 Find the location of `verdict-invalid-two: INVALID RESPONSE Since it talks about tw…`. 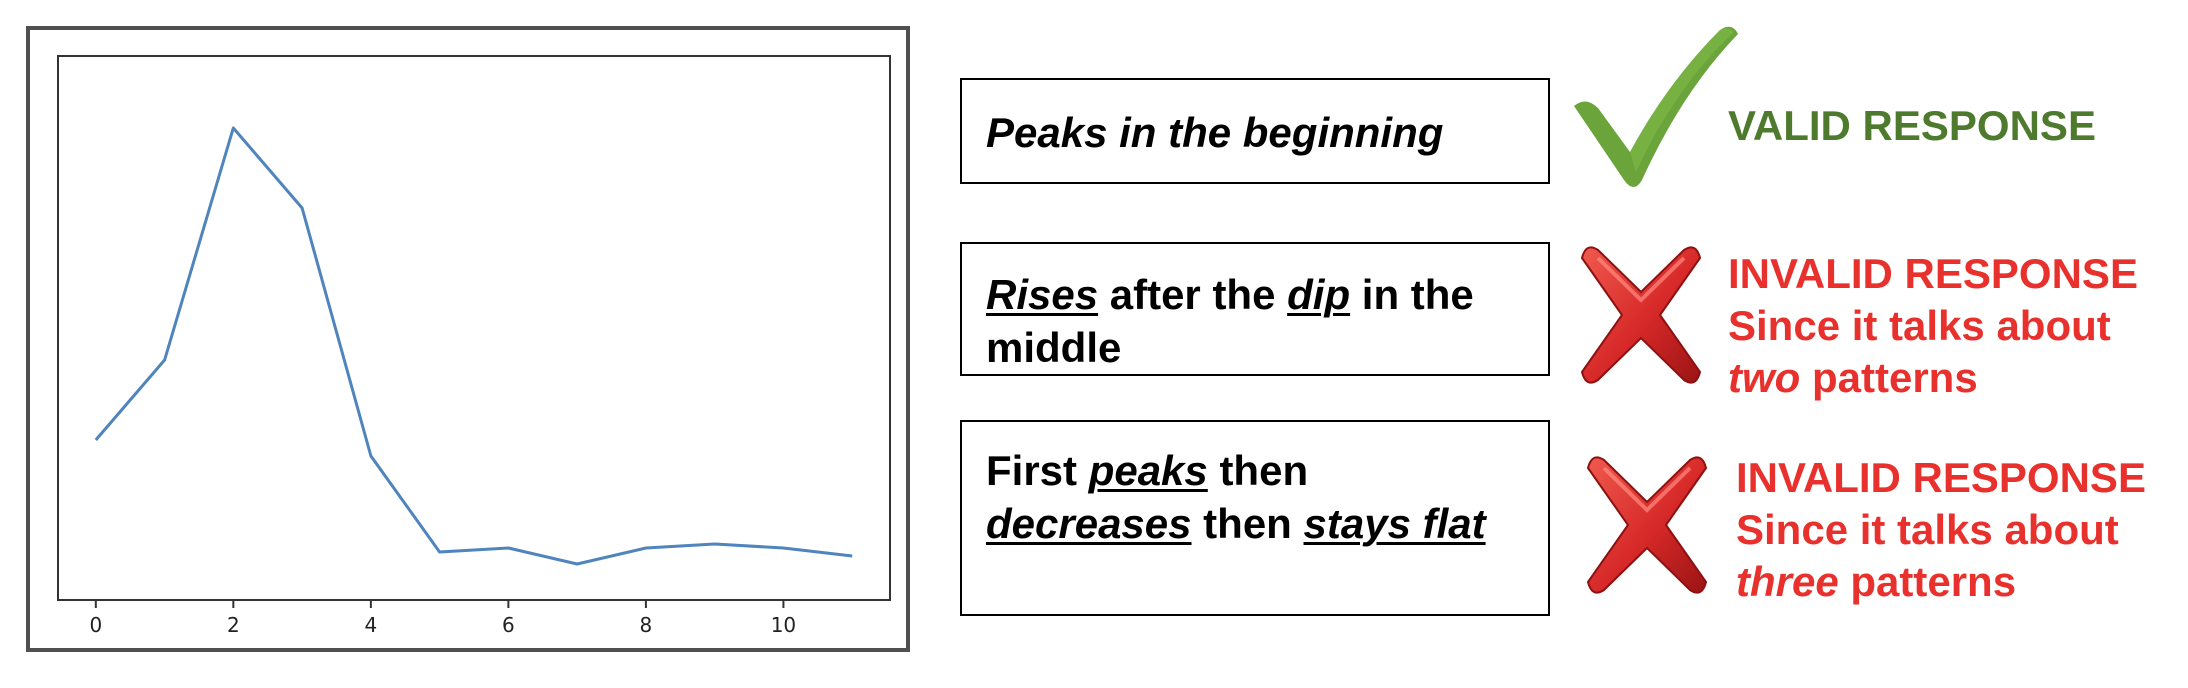

verdict-invalid-two: INVALID RESPONSE Since it talks about tw… is located at coordinates (1933, 326).